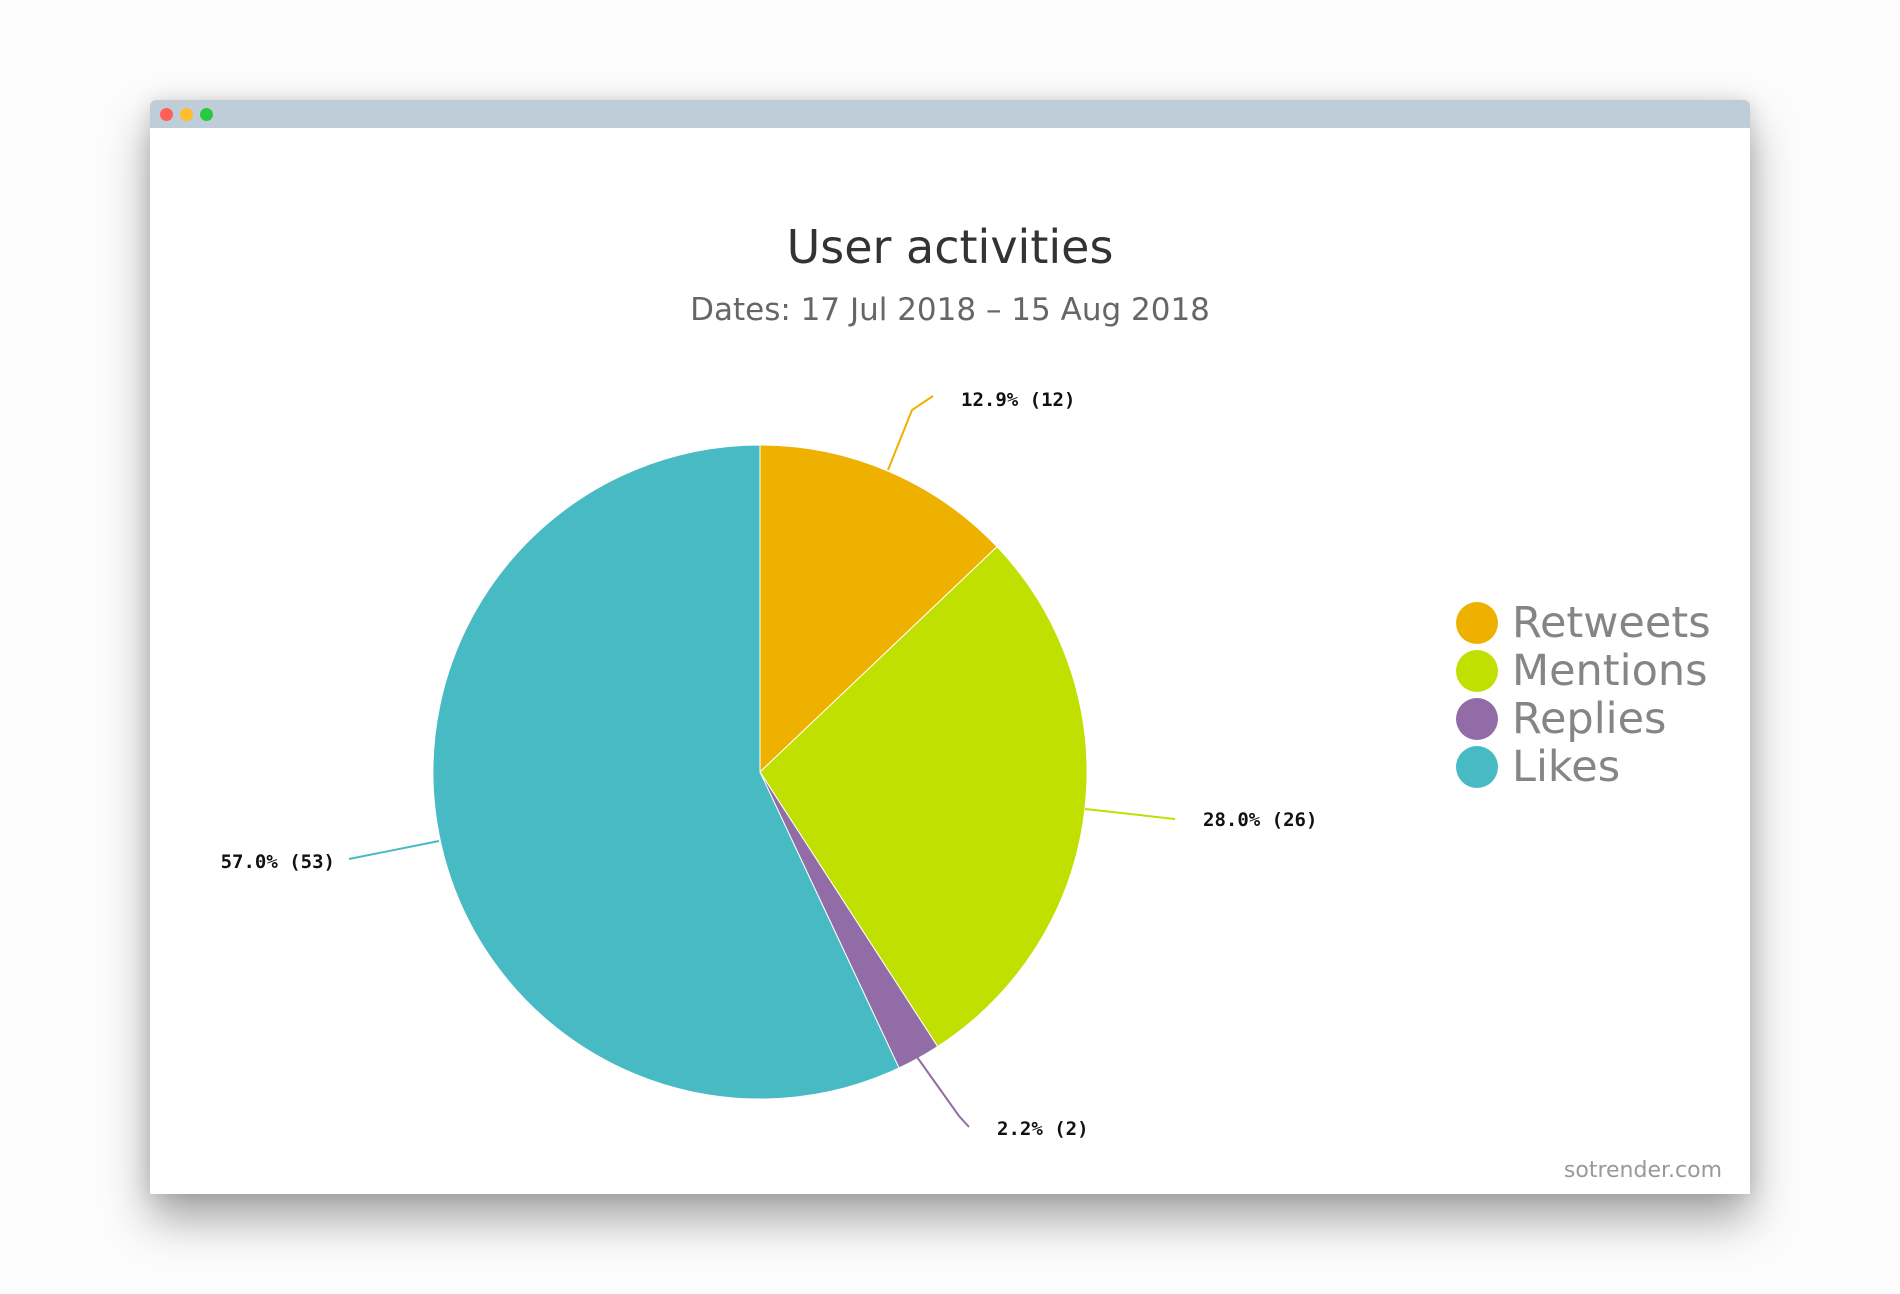 This screenshot has width=1900, height=1294. Describe the element at coordinates (923, 797) in the screenshot. I see `pie-slice-mentions` at that location.